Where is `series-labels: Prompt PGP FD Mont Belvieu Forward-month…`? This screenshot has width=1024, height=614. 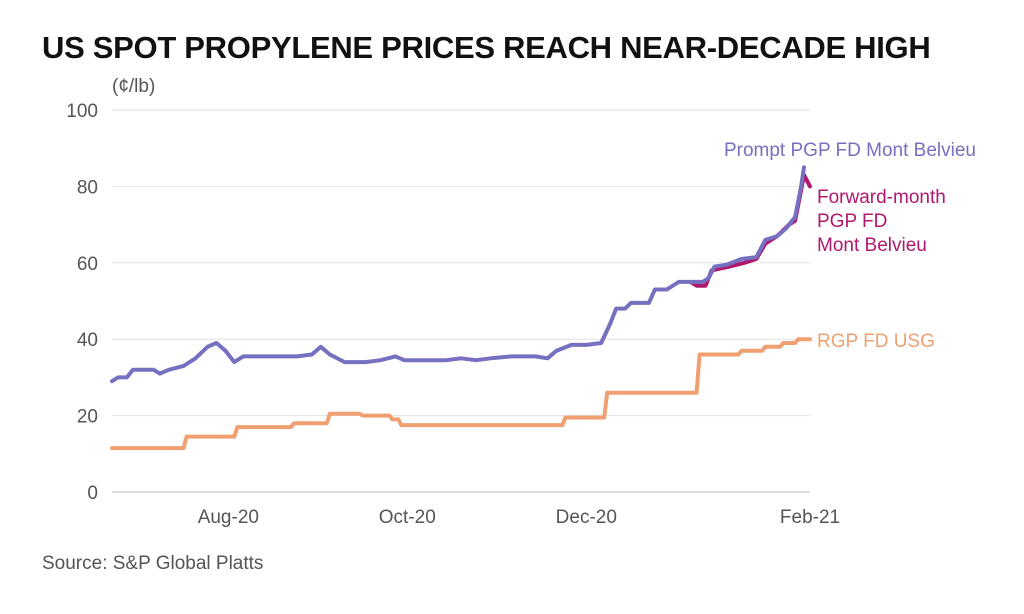 series-labels: Prompt PGP FD Mont Belvieu Forward-month… is located at coordinates (850, 246).